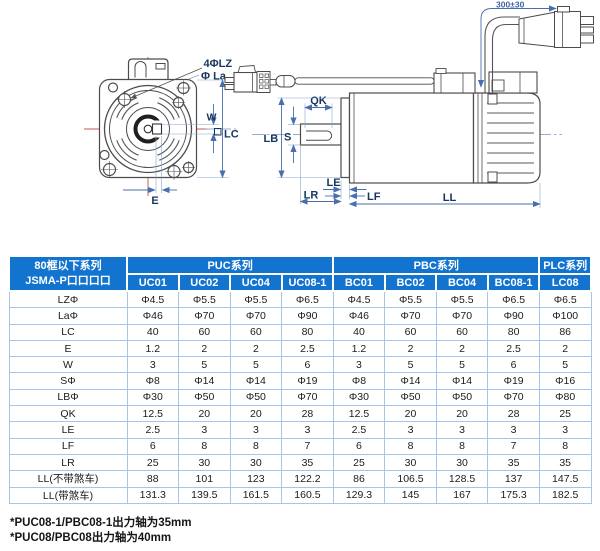  What do you see at coordinates (359, 462) in the screenshot?
I see `value-cell: 25` at bounding box center [359, 462].